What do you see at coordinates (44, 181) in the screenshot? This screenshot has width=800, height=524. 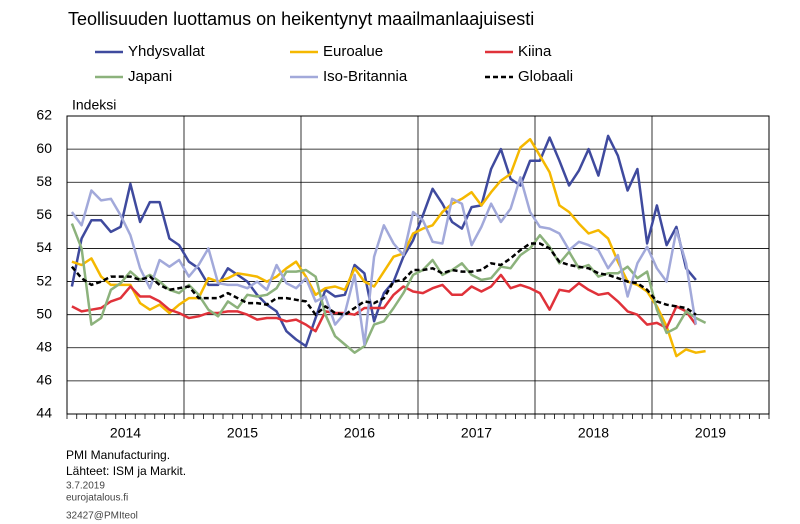 I see `y-tick-label: 58` at bounding box center [44, 181].